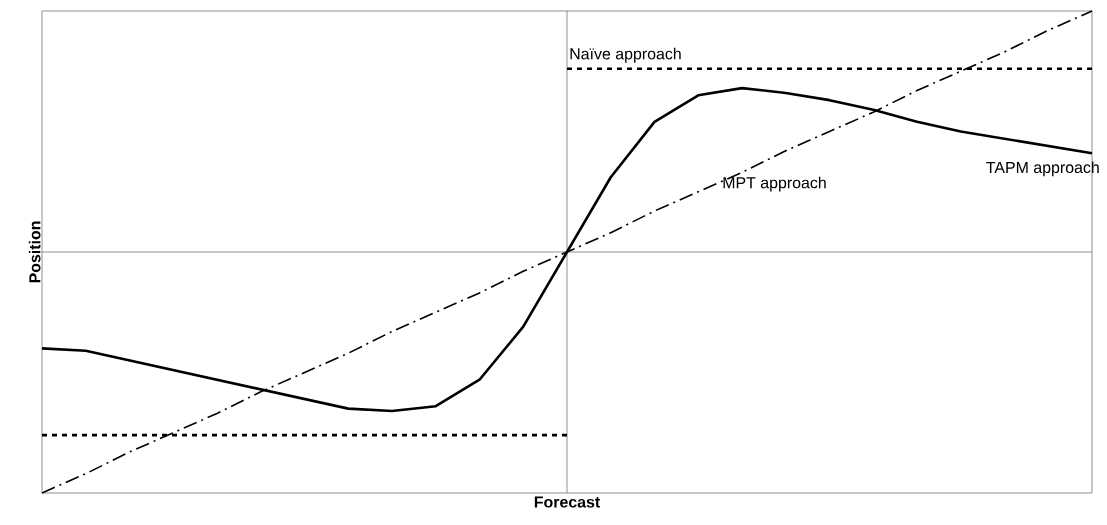  What do you see at coordinates (34, 252) in the screenshot?
I see `y-axis-title: Position` at bounding box center [34, 252].